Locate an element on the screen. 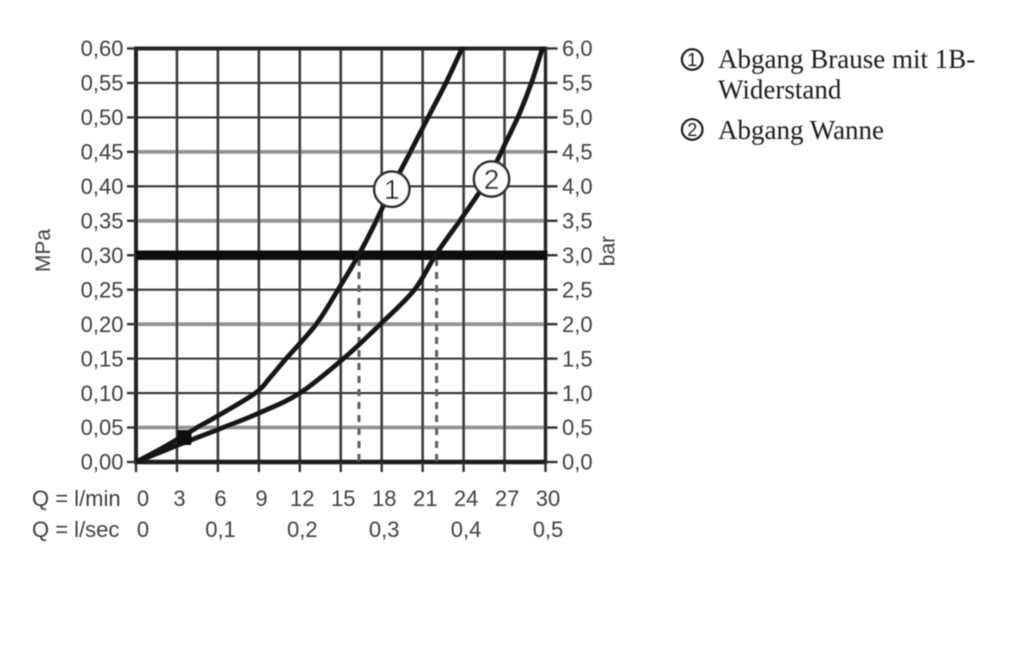 The image size is (1024, 652). svg-text: 5,5 is located at coordinates (577, 83).